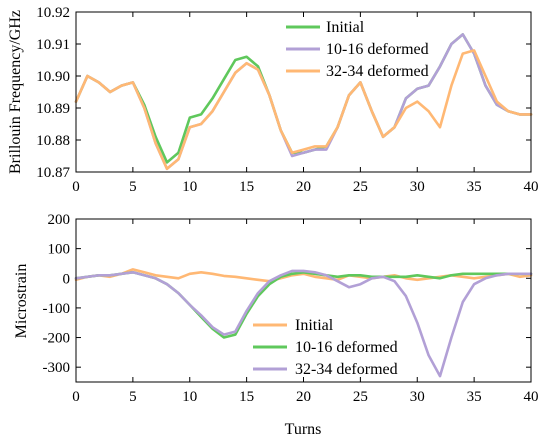 This screenshot has height=444, width=550. What do you see at coordinates (377, 49) in the screenshot?
I see `top-legend-label-10-16: 10-16 deformed` at bounding box center [377, 49].